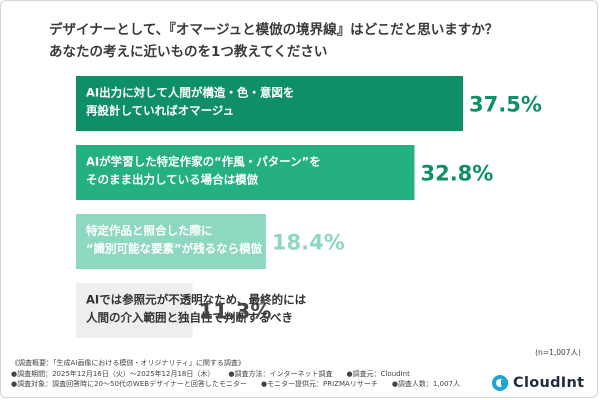 The width and height of the screenshot is (600, 400). I want to click on bar-1-value-label: 37.5%, so click(505, 105).